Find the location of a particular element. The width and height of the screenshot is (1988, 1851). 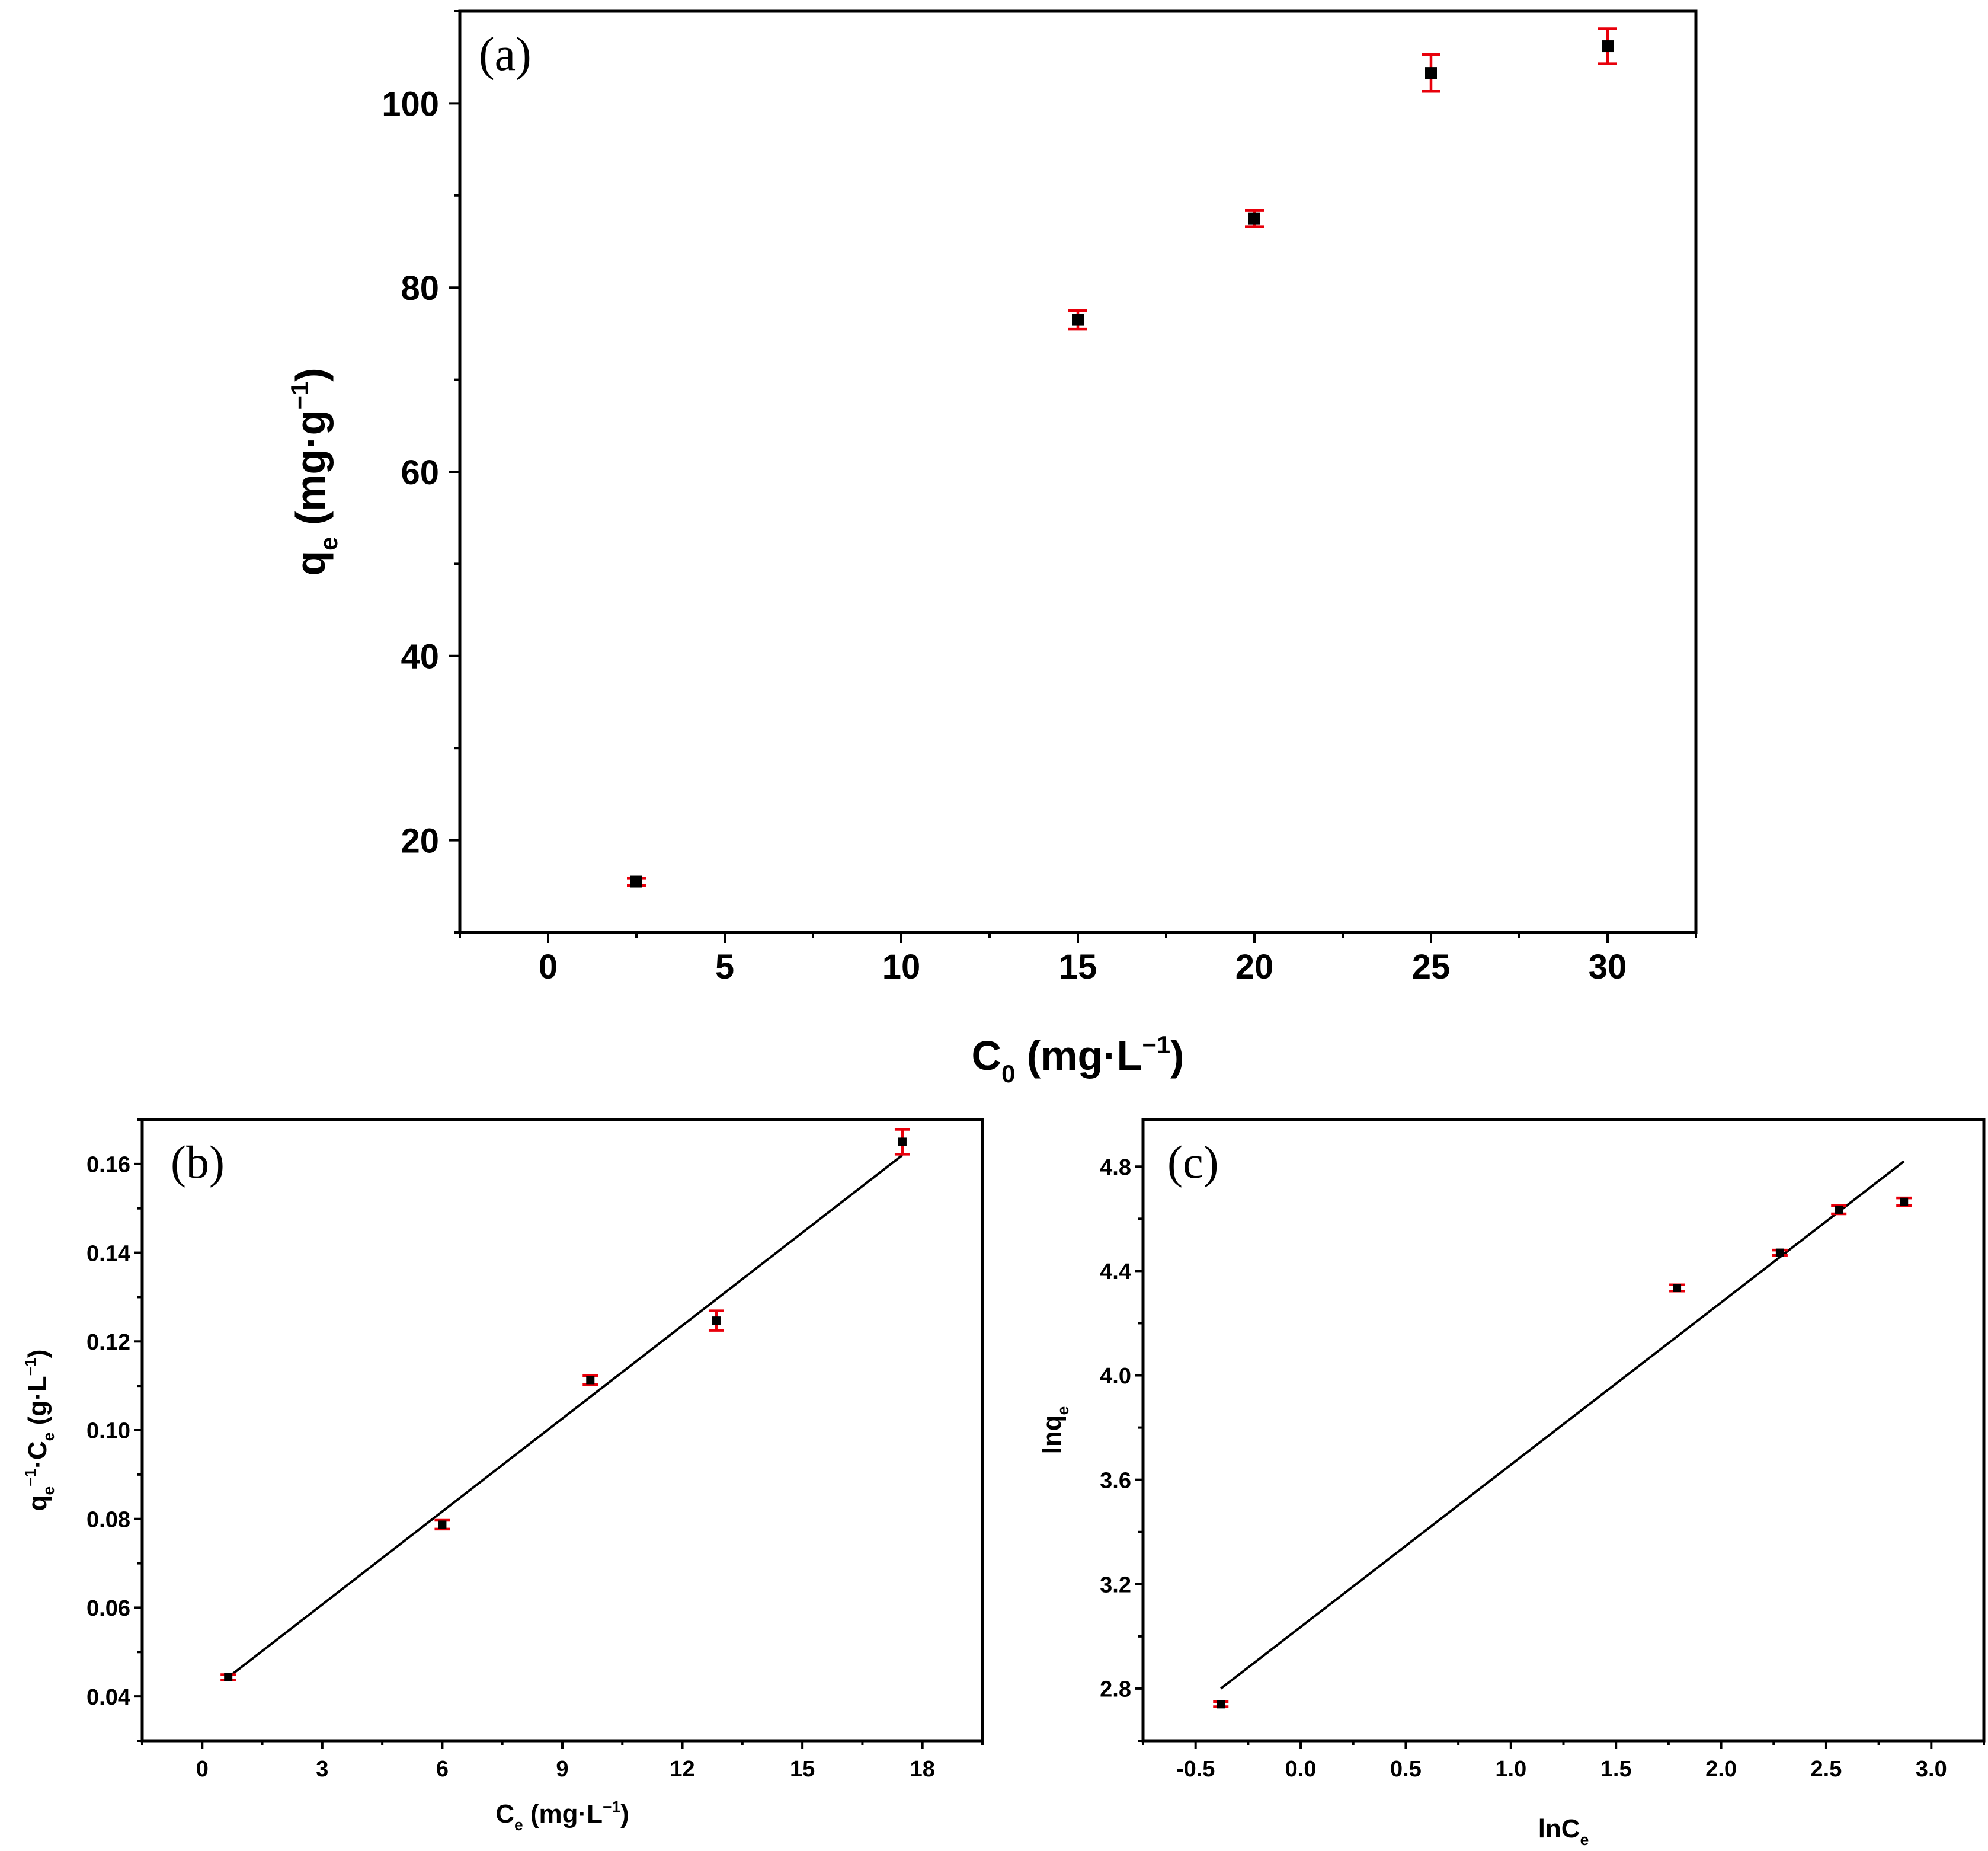

y-tick-label: 40 is located at coordinates (420, 657).